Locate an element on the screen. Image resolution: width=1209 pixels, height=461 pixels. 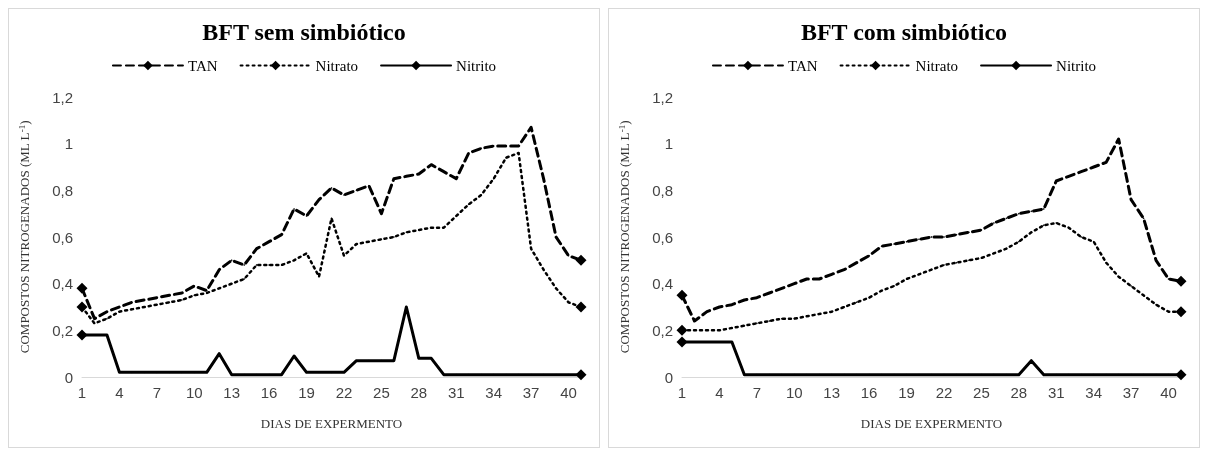
chart-title: BFT sem simbiótico is located at coordinates (304, 32).